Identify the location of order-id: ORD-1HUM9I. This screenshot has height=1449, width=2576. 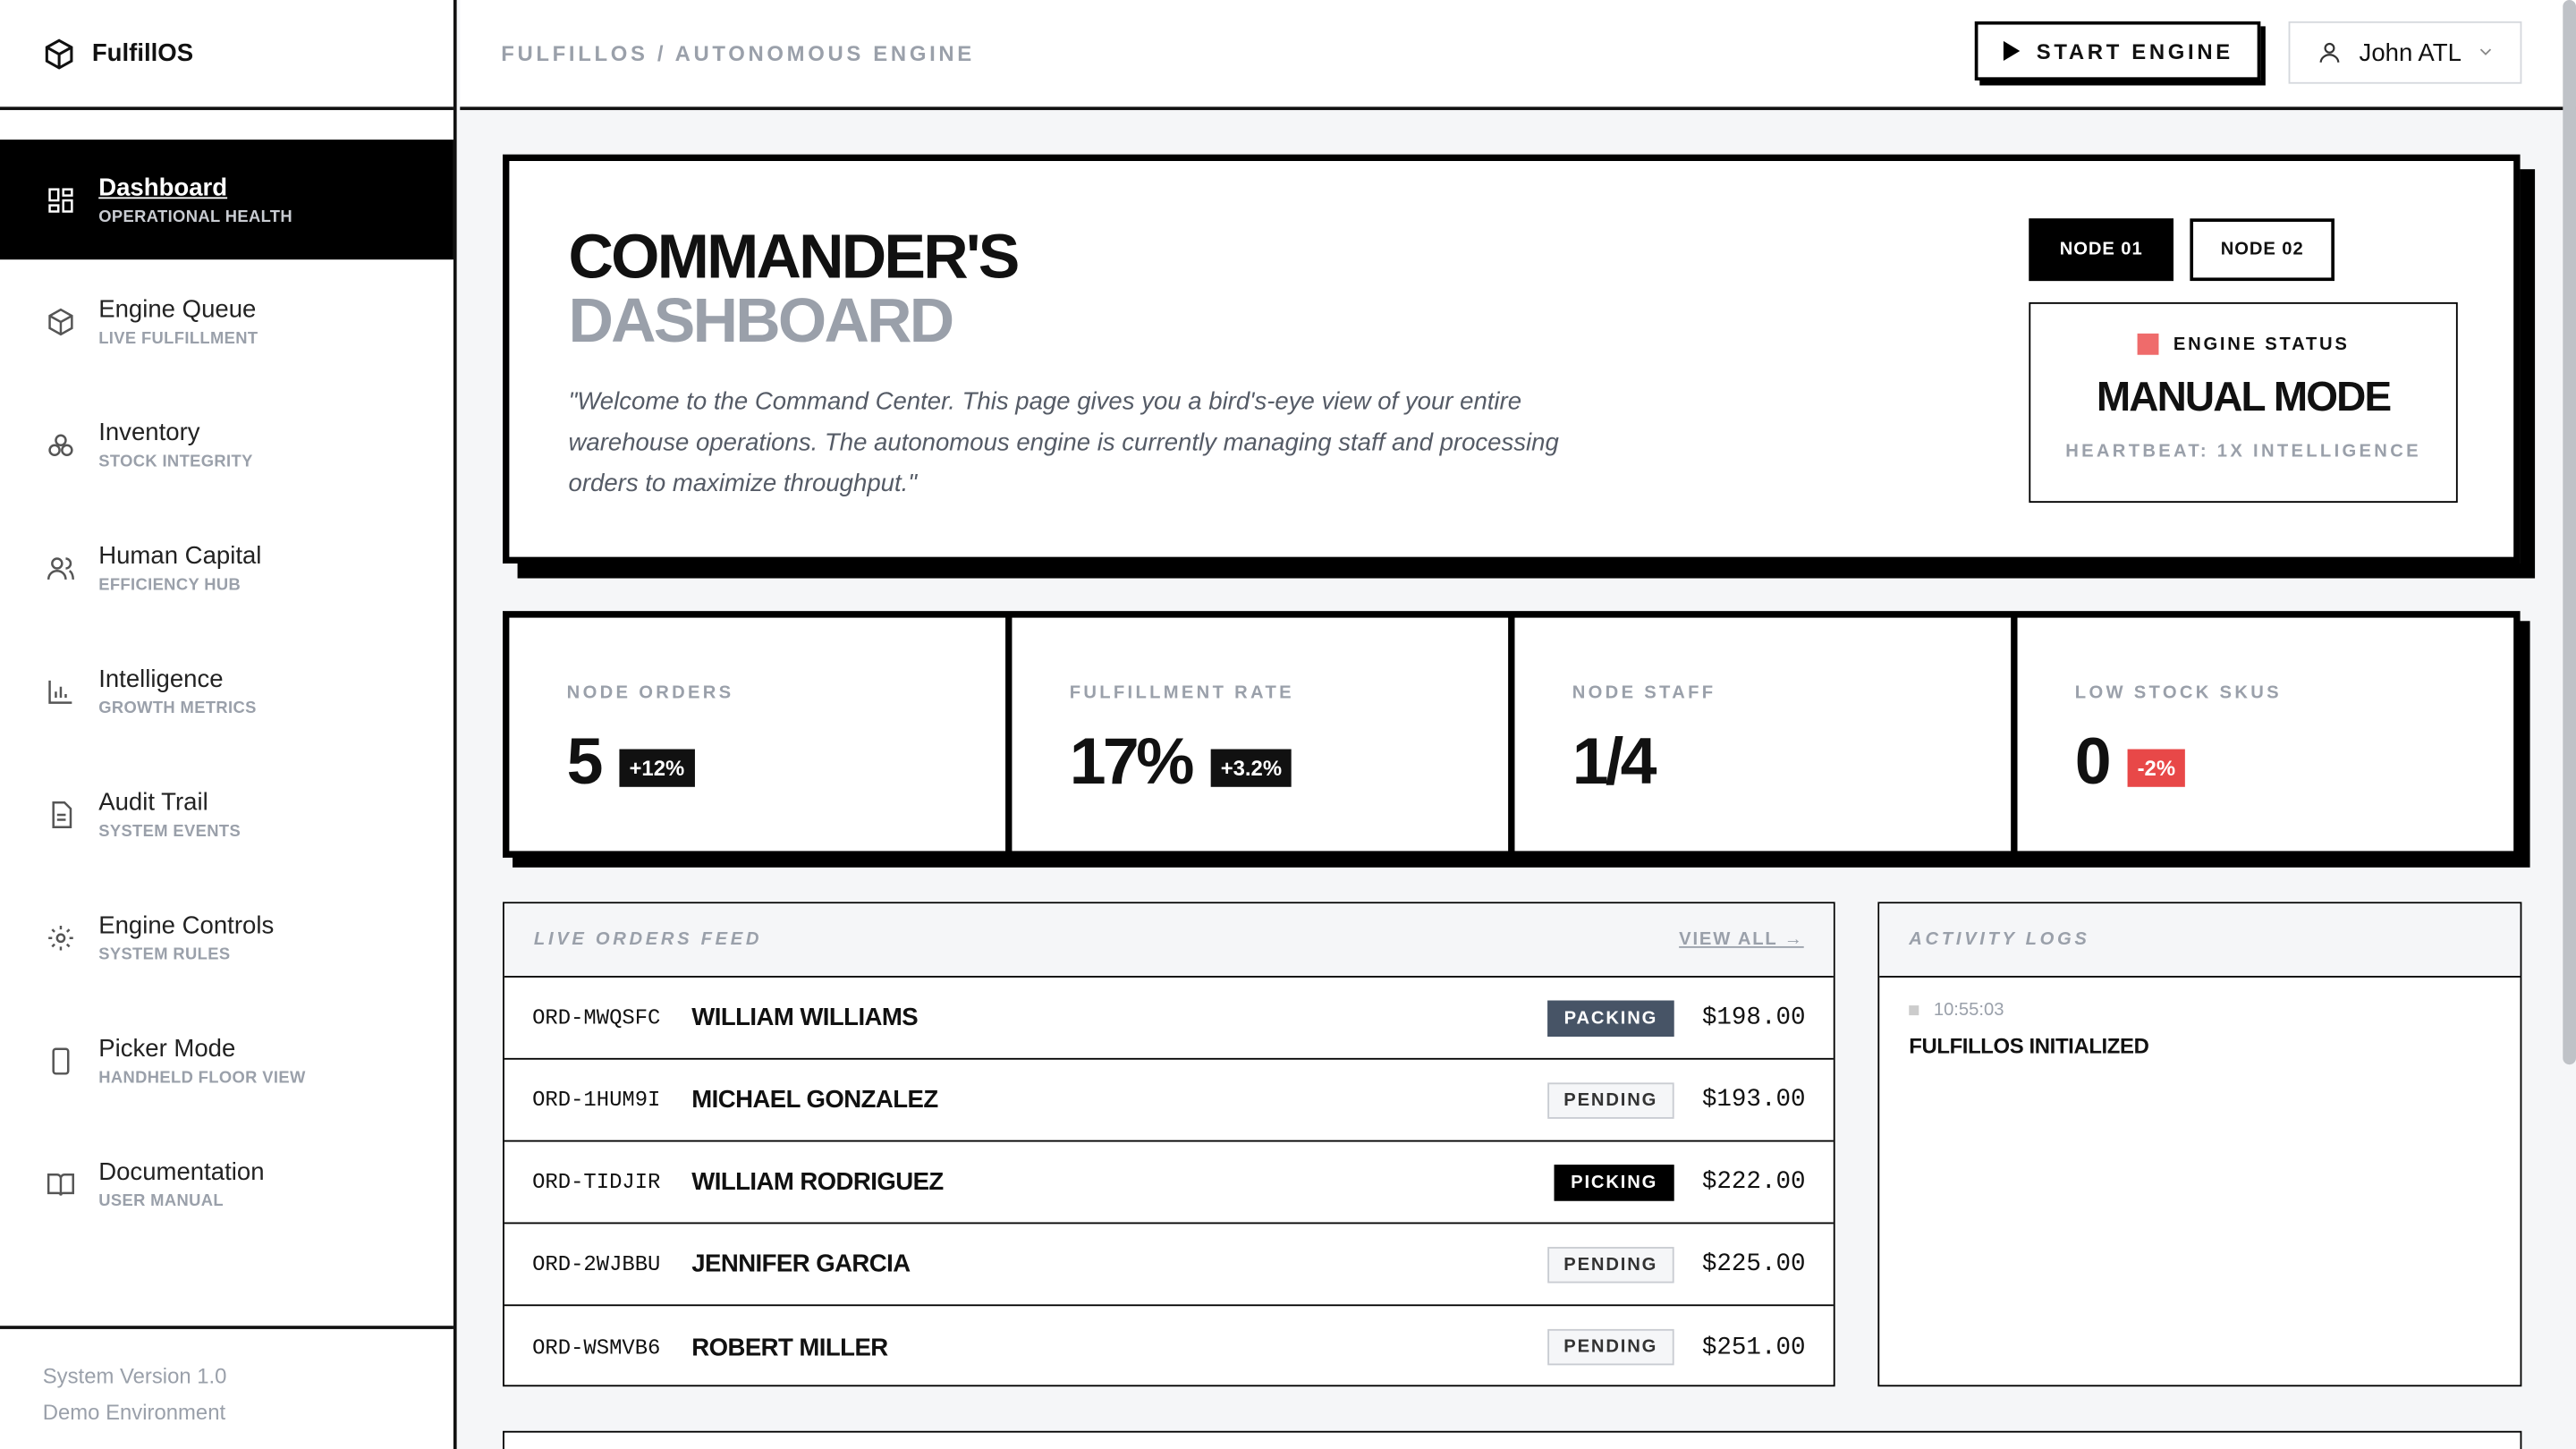
(596, 1100).